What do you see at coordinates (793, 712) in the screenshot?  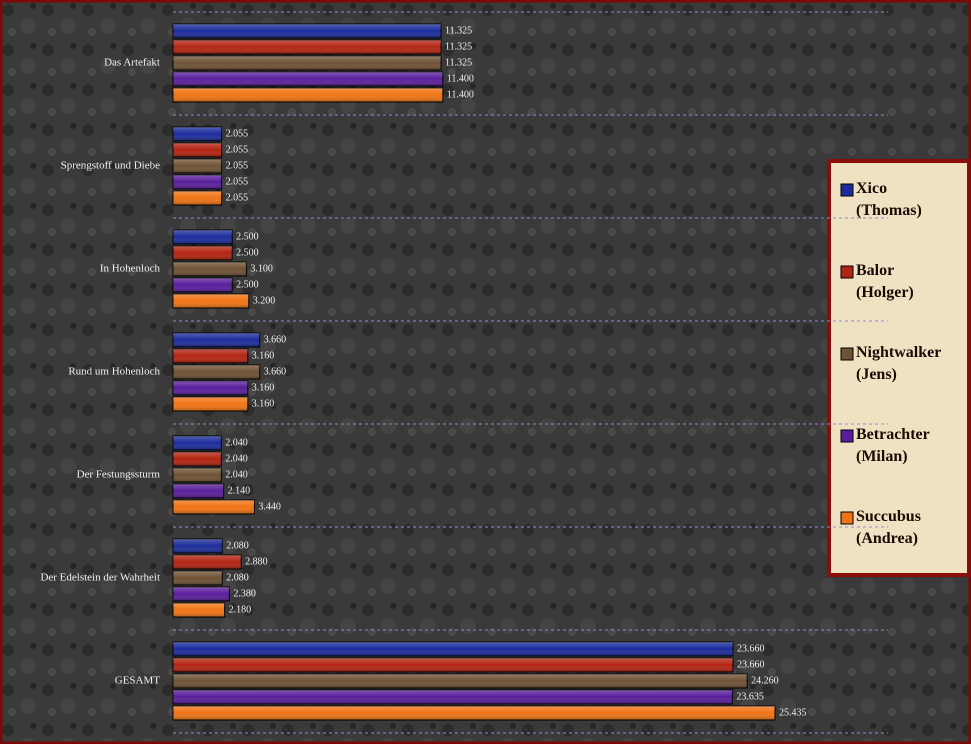 I see `value-label: 25.435` at bounding box center [793, 712].